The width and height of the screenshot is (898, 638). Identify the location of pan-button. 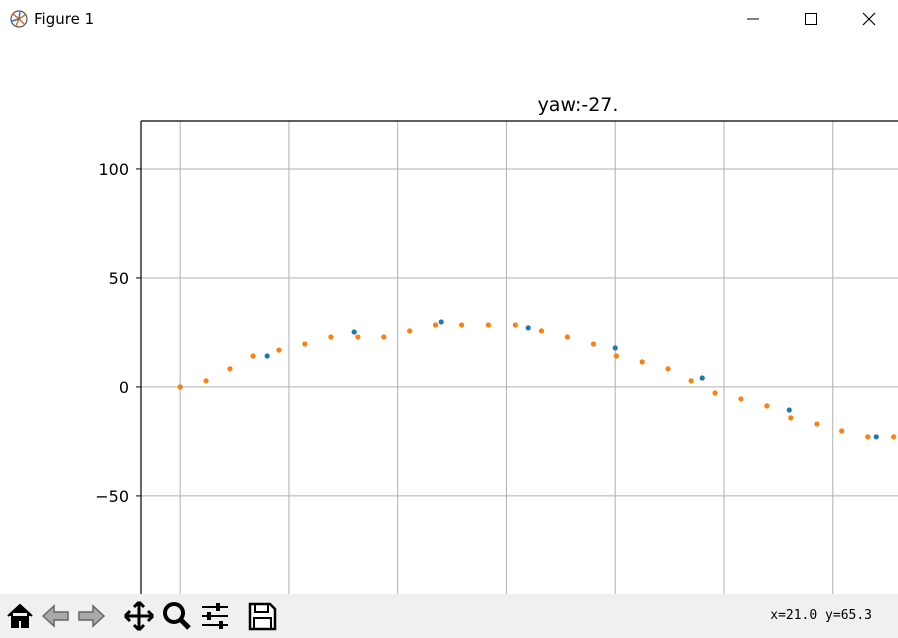
(139, 616).